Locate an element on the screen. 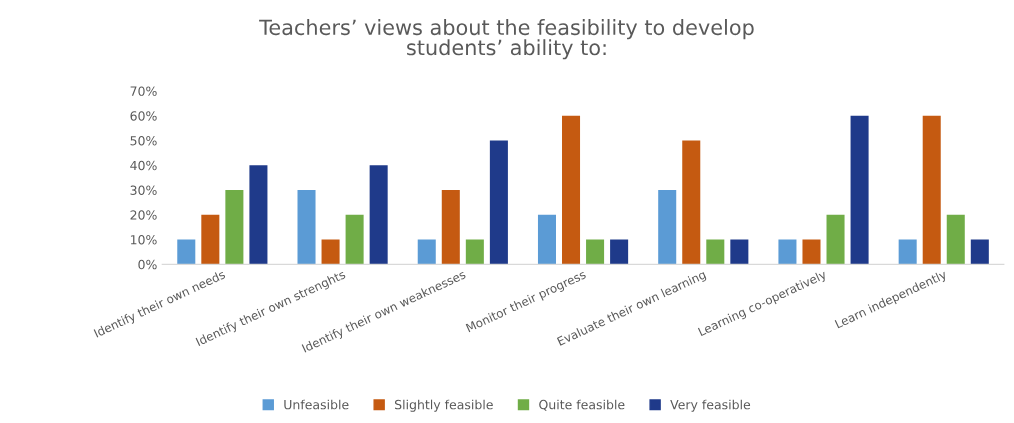 The height and width of the screenshot is (423, 1014). y-tick-label: 30% is located at coordinates (143, 190).